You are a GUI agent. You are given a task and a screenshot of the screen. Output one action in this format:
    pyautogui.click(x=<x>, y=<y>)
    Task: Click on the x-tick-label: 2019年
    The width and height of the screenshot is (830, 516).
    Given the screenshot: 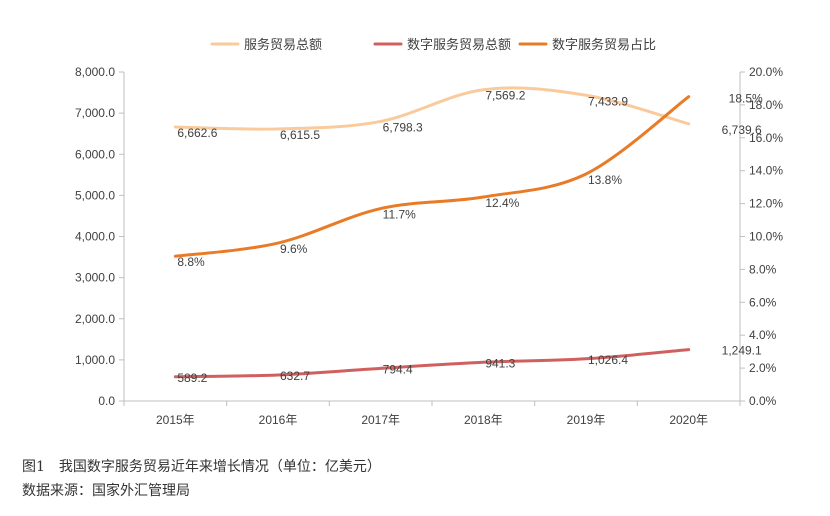 What is the action you would take?
    pyautogui.click(x=586, y=420)
    